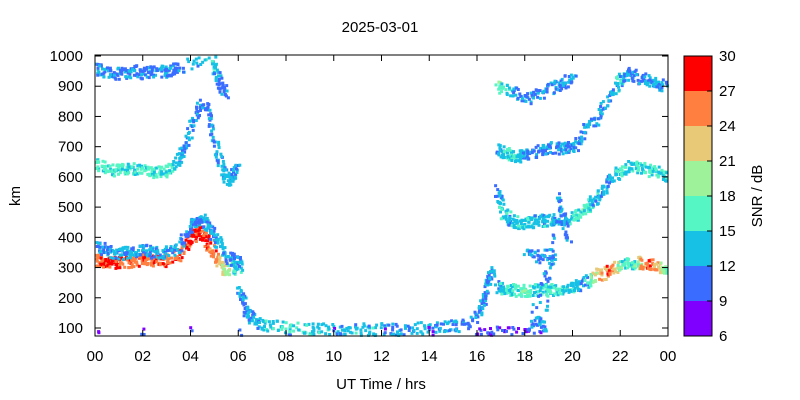 The width and height of the screenshot is (800, 400). I want to click on colorbar-tick-label: 12, so click(727, 266).